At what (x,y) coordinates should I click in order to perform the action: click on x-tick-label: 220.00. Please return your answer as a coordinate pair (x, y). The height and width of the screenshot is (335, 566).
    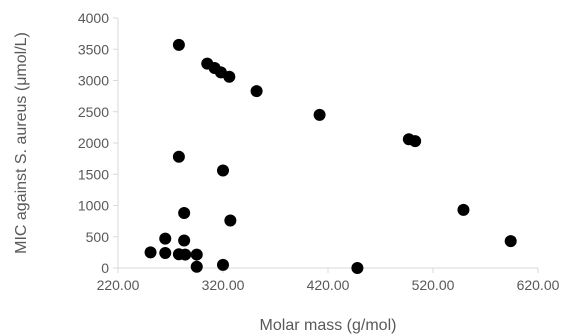
    Looking at the image, I should click on (118, 285).